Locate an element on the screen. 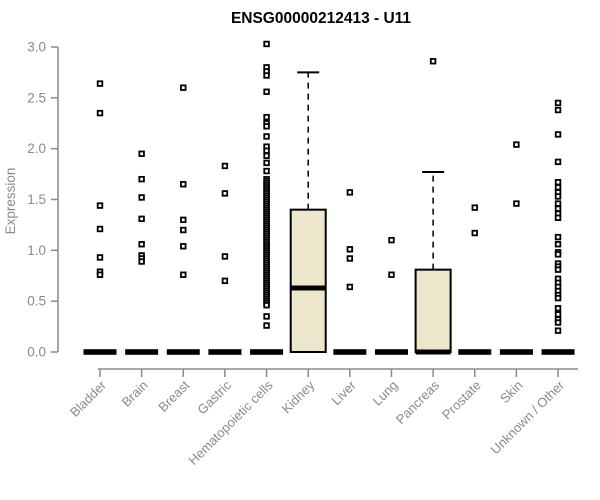  y-tick-label: 3.0 is located at coordinates (36, 47).